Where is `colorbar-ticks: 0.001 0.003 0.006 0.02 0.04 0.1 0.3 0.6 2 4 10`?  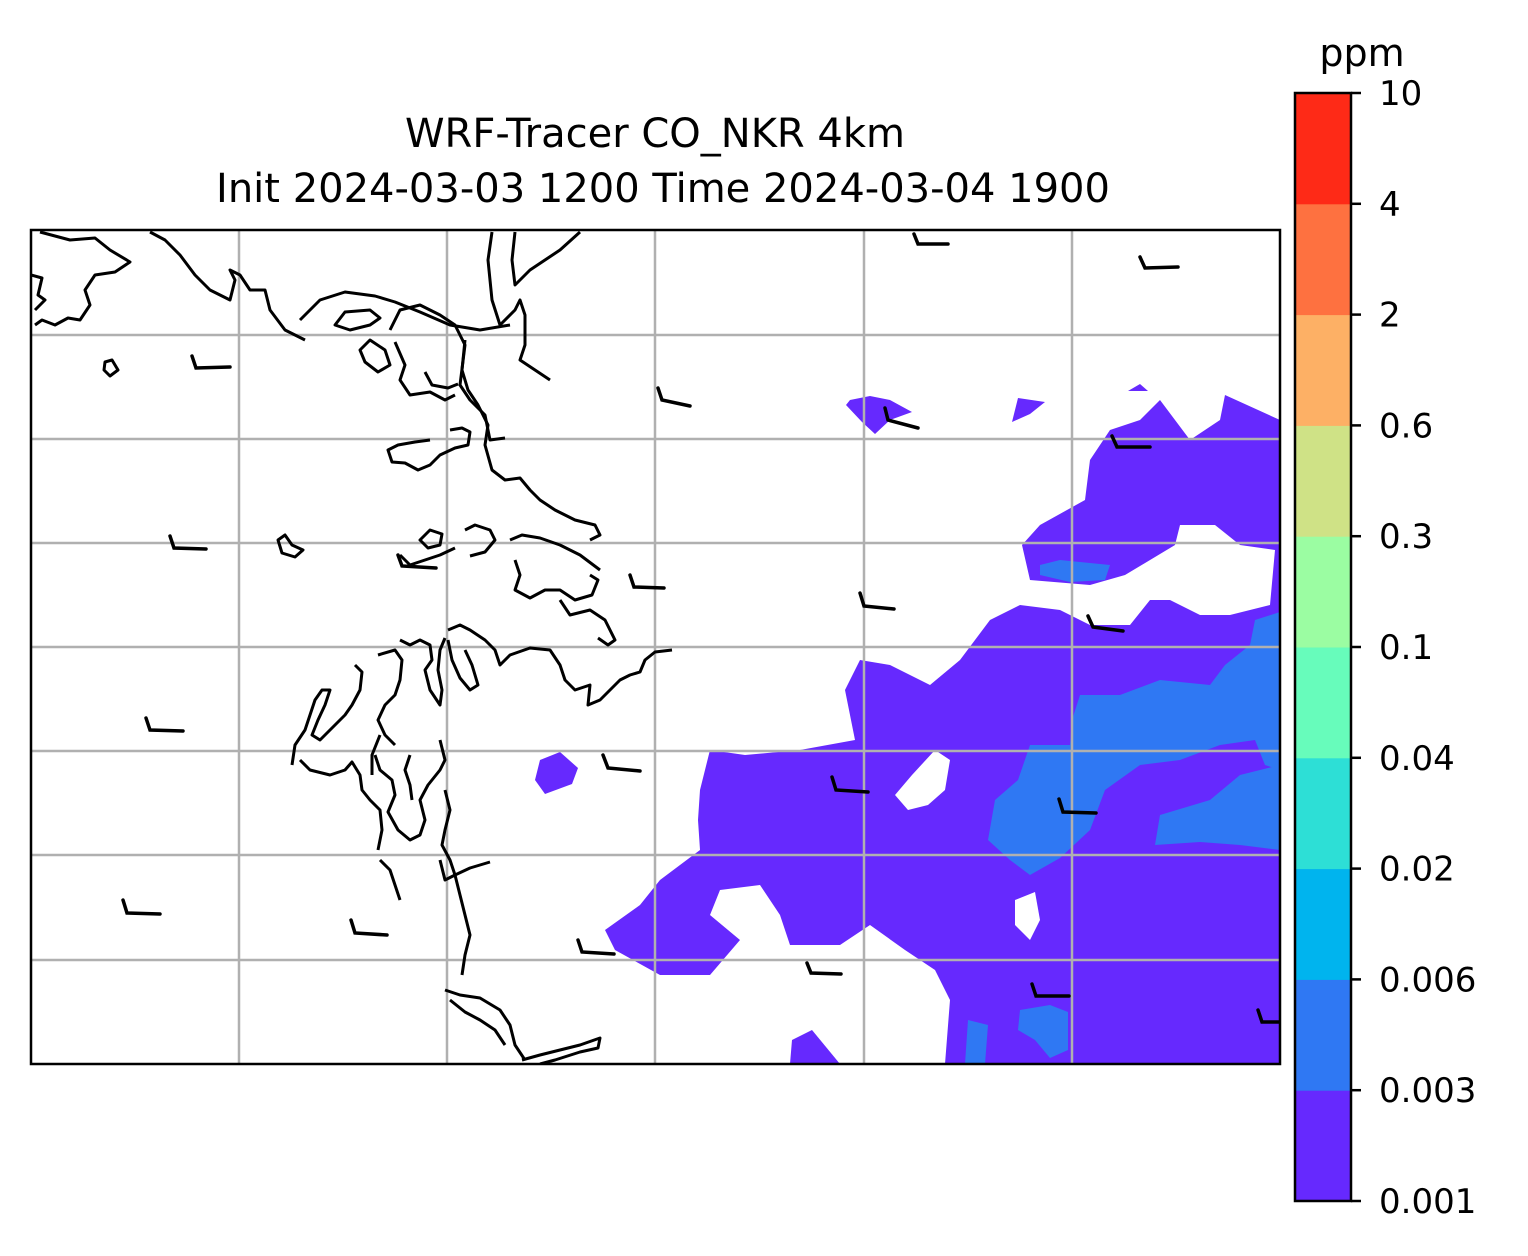 colorbar-ticks: 0.001 0.003 0.006 0.02 0.04 0.1 0.3 0.6 2 4 10 is located at coordinates (1413, 648).